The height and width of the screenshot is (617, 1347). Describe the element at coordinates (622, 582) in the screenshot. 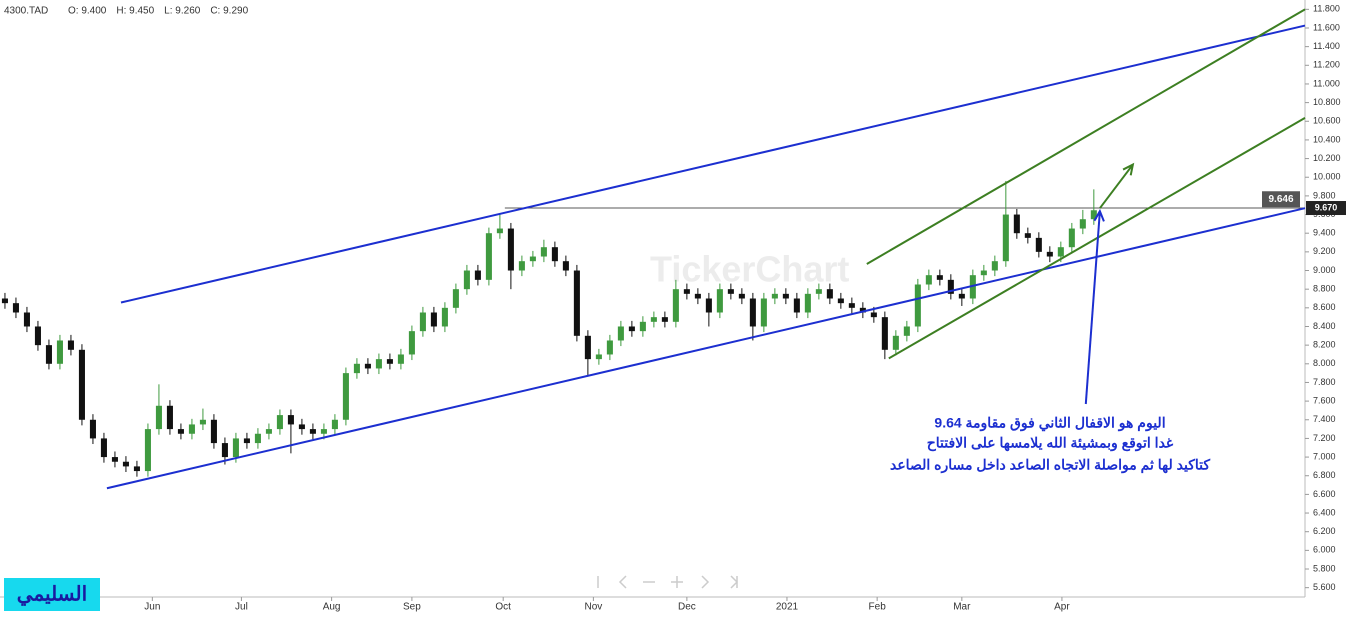

I see `nav-prev` at that location.